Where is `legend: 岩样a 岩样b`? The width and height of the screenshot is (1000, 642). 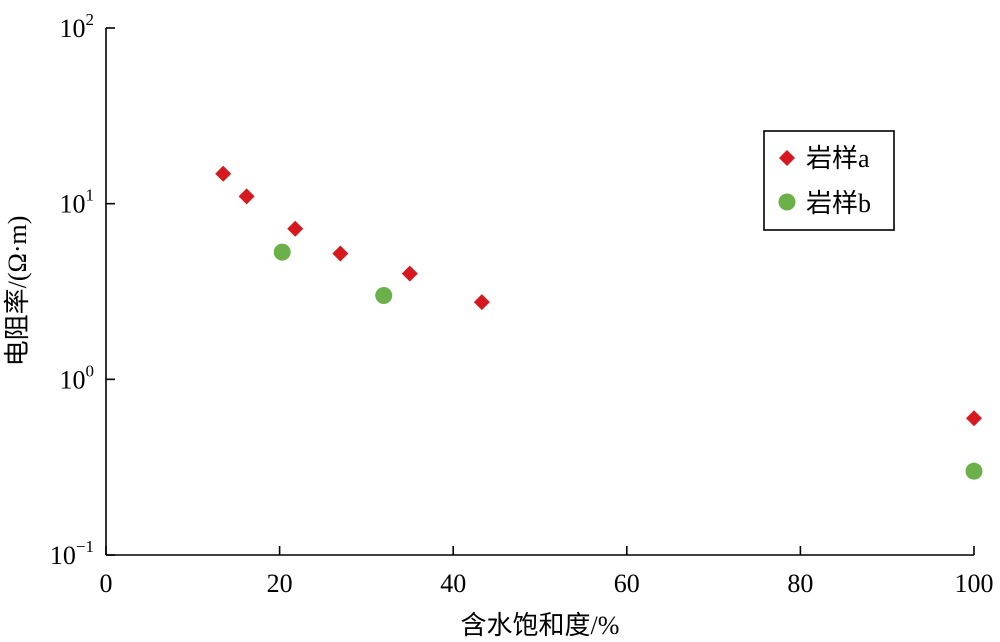 legend: 岩样a 岩样b is located at coordinates (829, 180).